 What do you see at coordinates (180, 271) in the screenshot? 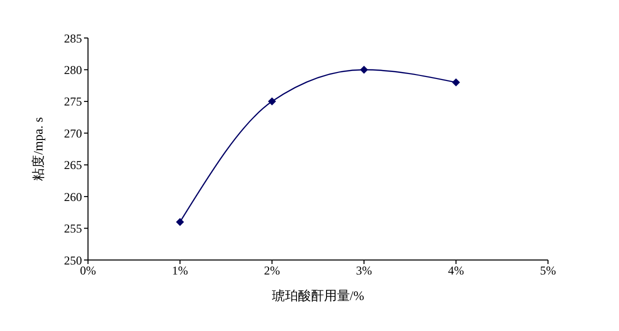
I see `x-tick-label: 1%` at bounding box center [180, 271].